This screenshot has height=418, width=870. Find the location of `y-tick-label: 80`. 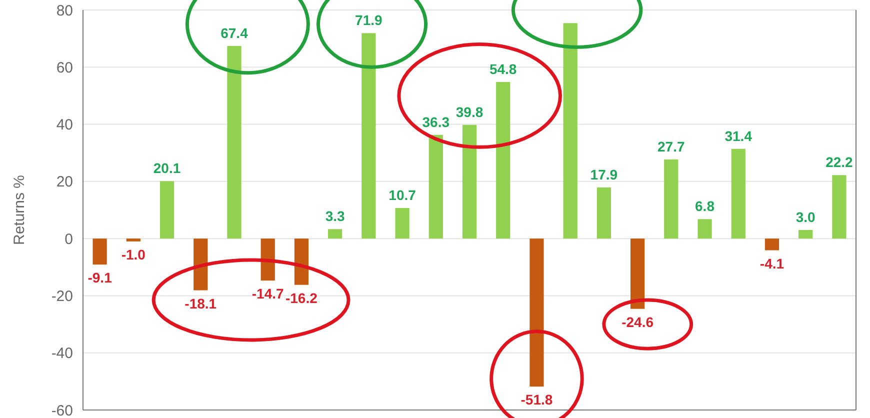

y-tick-label: 80 is located at coordinates (64, 11).